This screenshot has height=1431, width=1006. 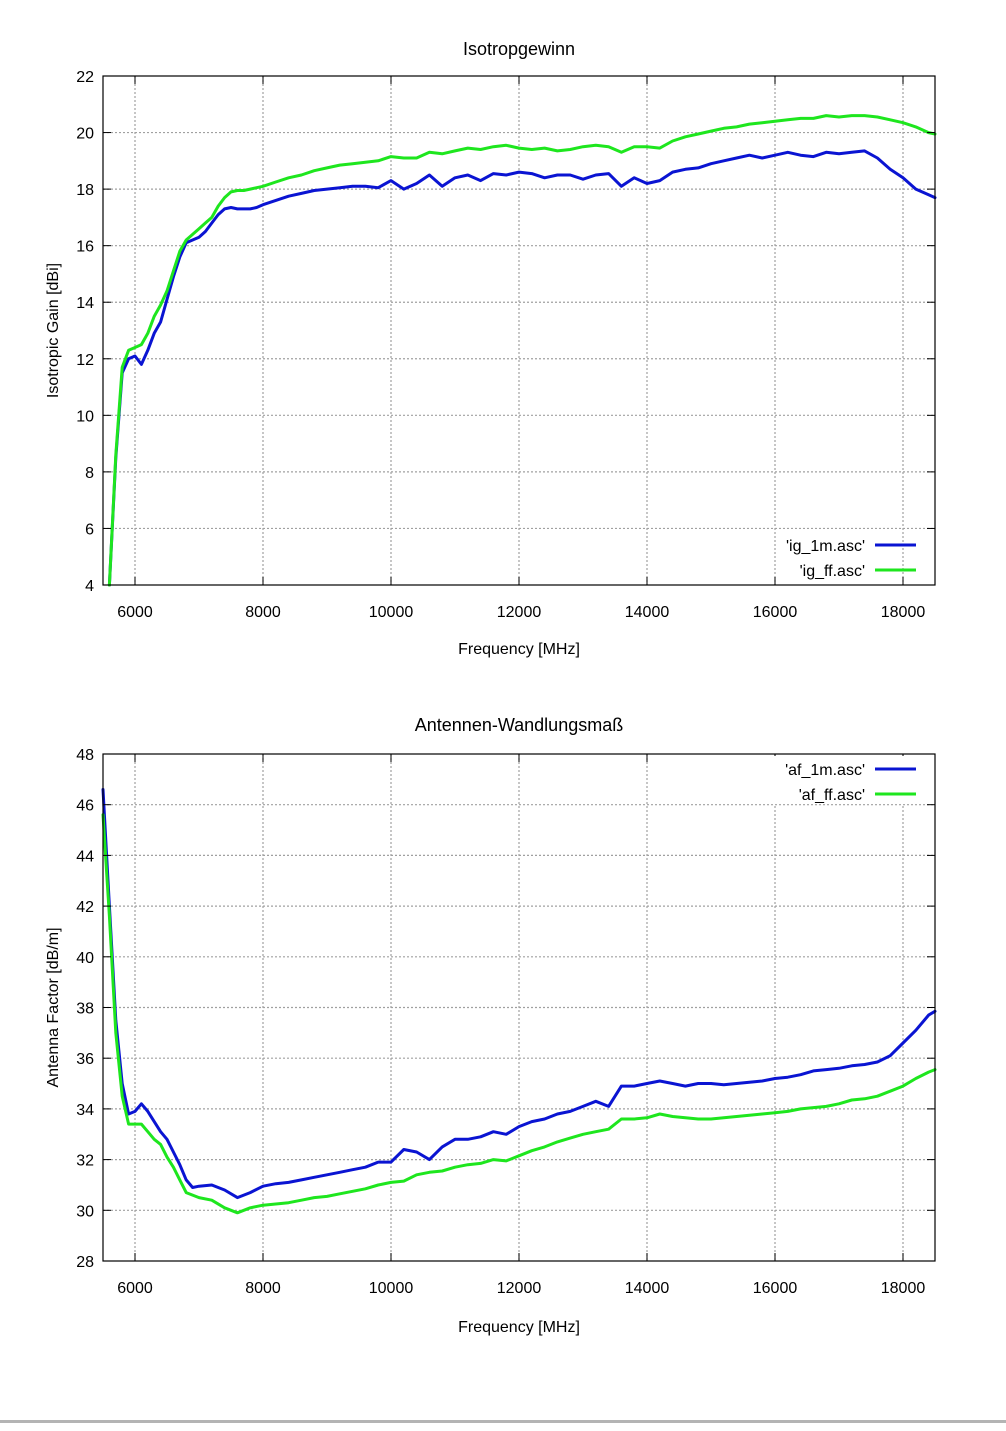 I want to click on y-tick-label: 4, so click(x=89, y=586).